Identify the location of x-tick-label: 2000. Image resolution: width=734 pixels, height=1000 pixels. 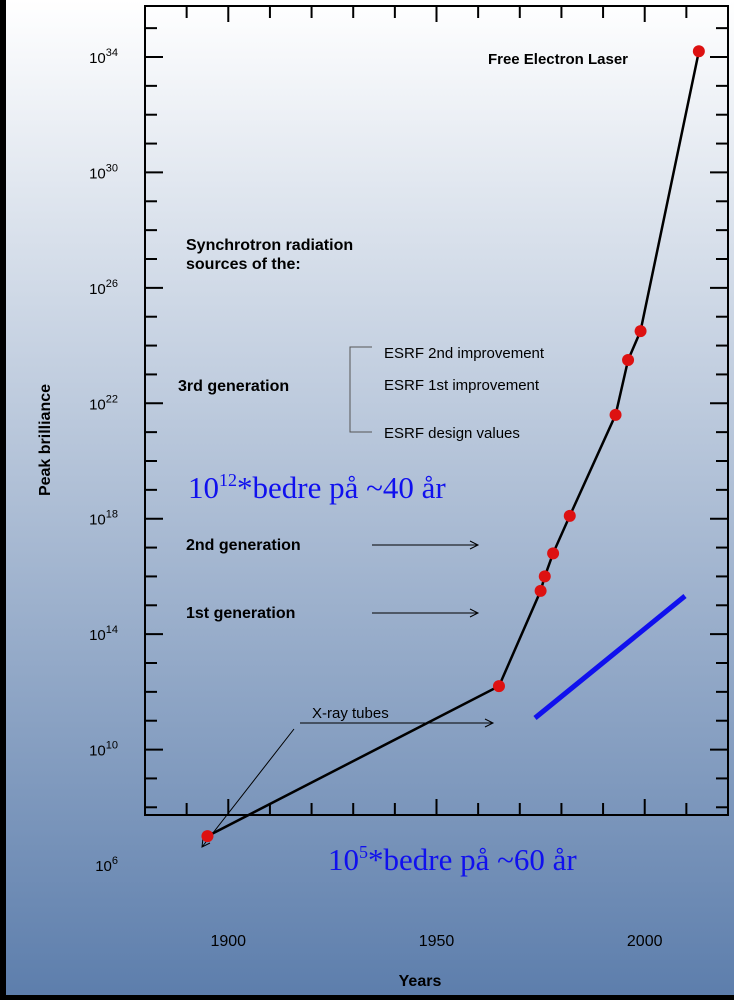
(645, 941).